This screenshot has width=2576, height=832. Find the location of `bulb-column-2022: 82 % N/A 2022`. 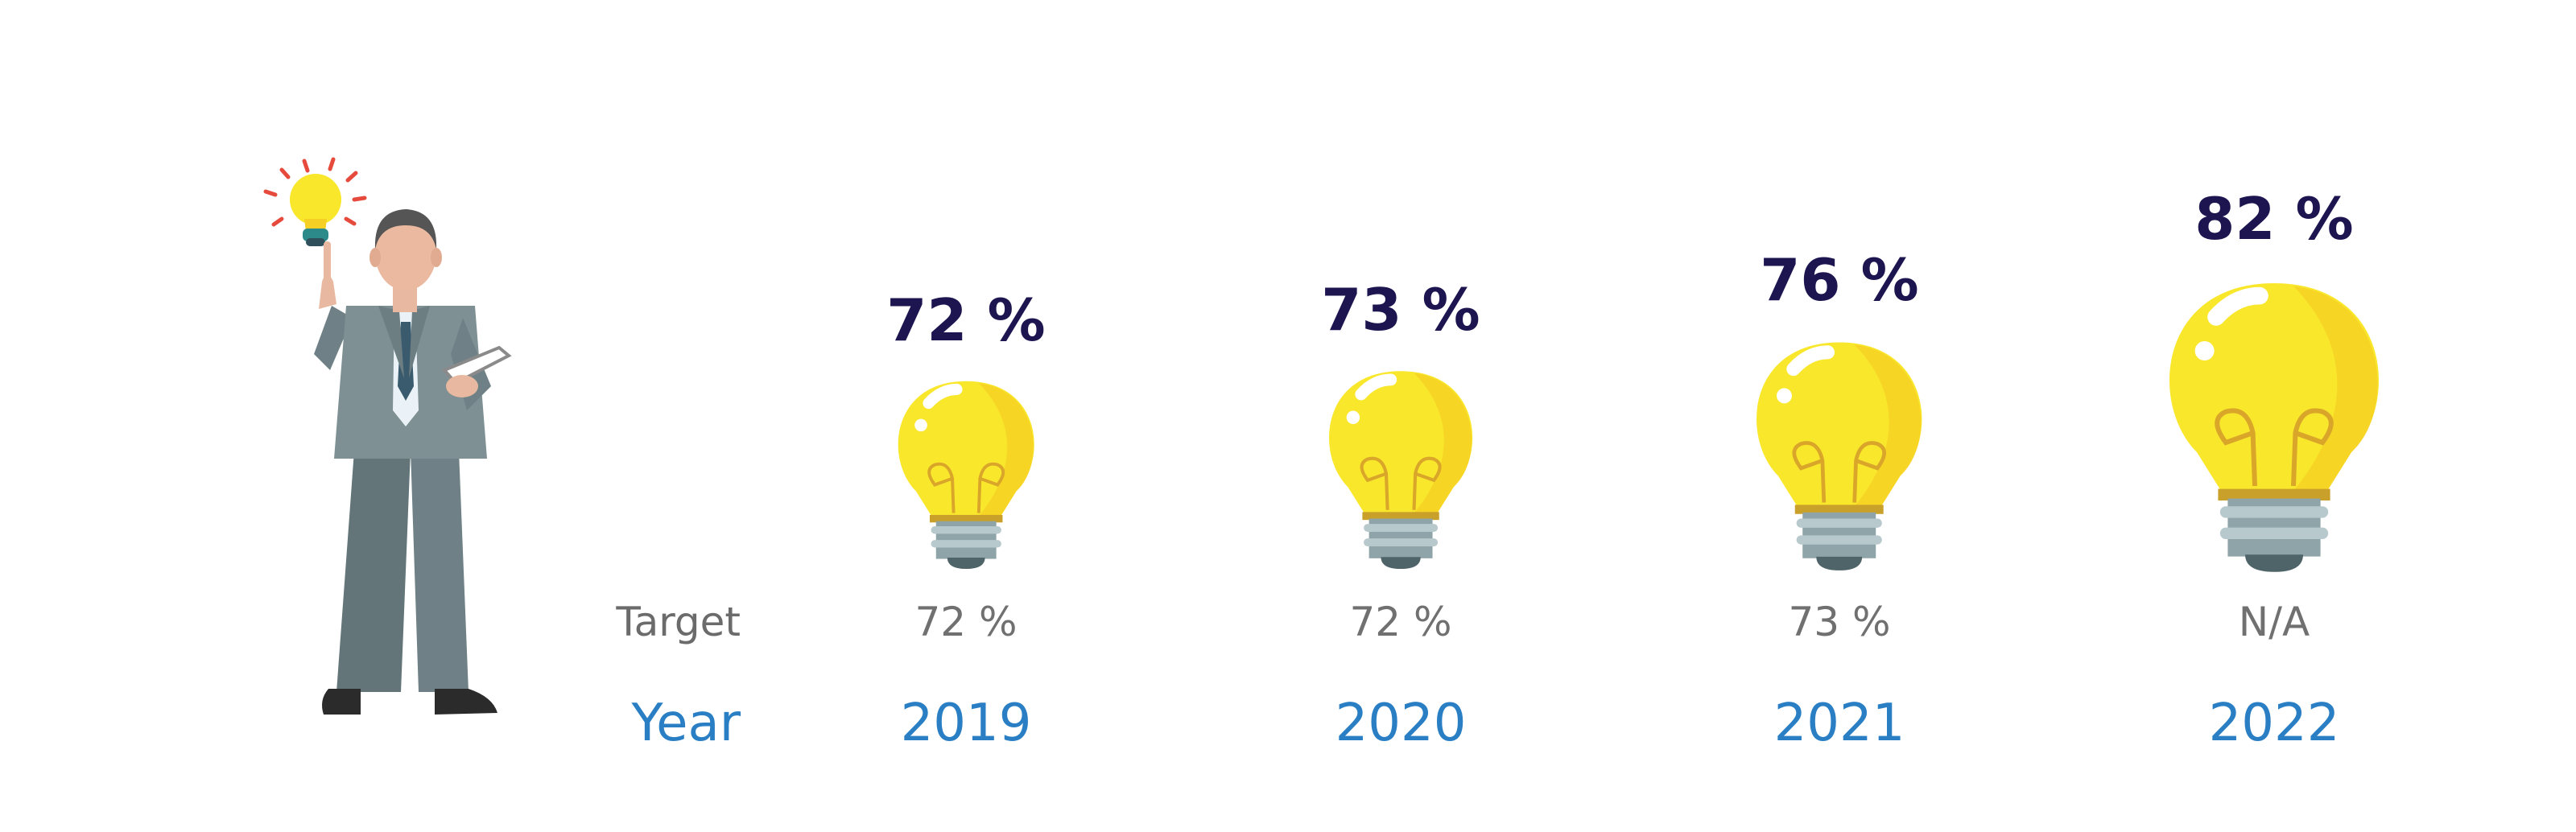

bulb-column-2022: 82 % N/A 2022 is located at coordinates (2274, 416).